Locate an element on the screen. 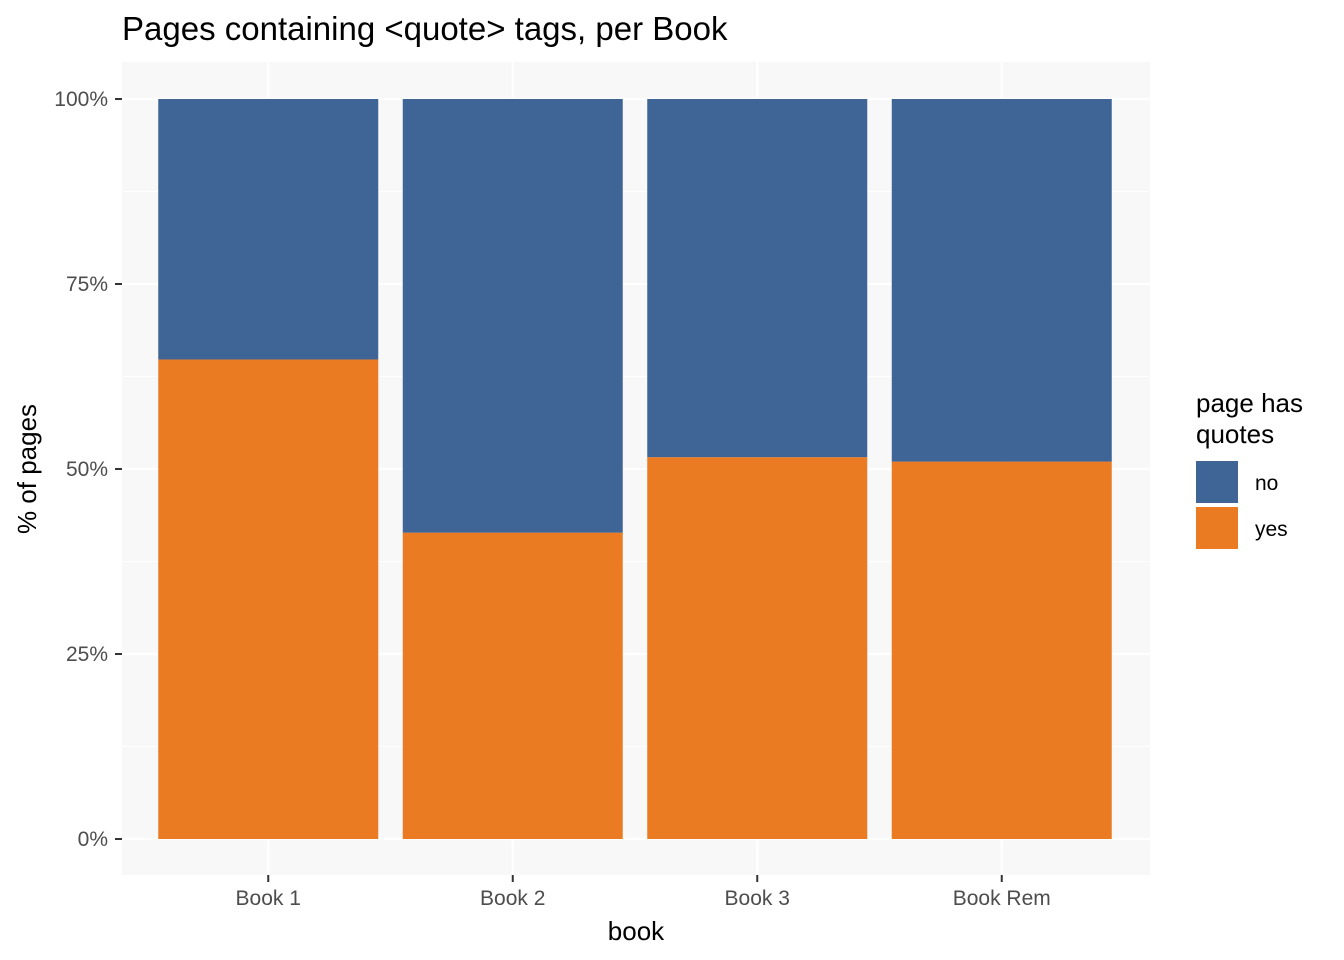 Image resolution: width=1344 pixels, height=960 pixels. legend-label-no: no is located at coordinates (1266, 483).